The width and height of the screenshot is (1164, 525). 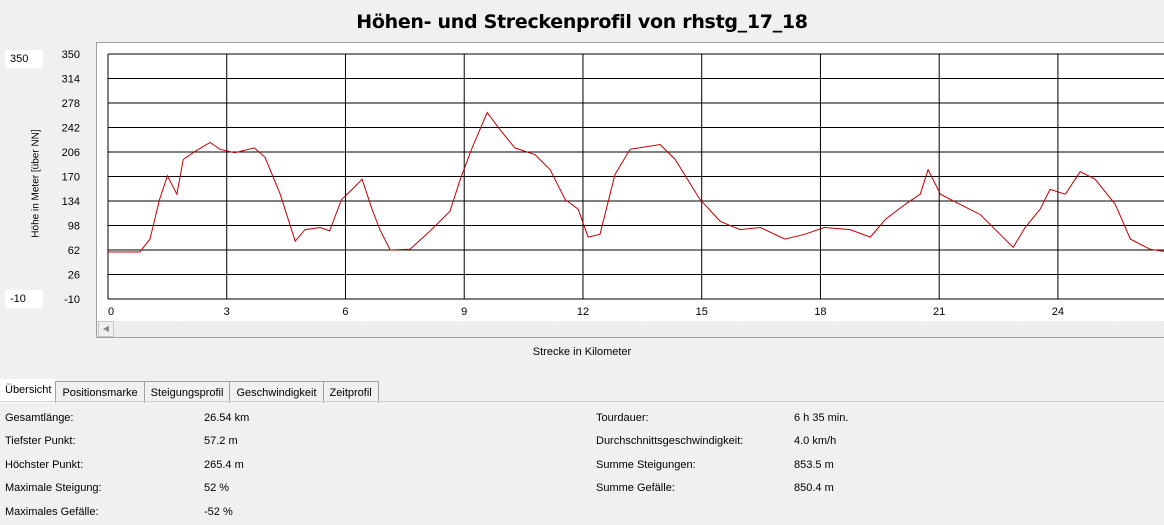 I want to click on y-tick-label: -10, so click(x=72, y=300).